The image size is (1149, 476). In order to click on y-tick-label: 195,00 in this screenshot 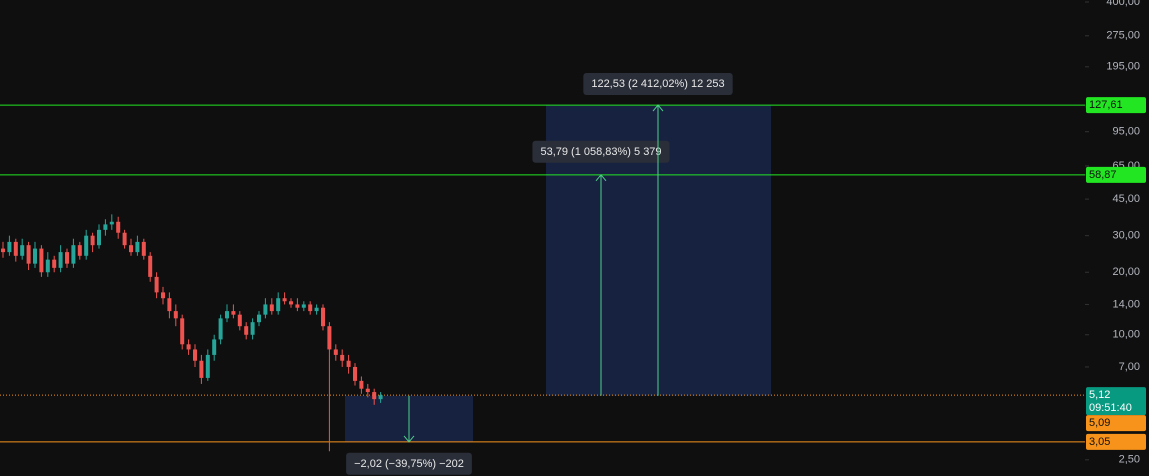, I will do `click(1123, 67)`.